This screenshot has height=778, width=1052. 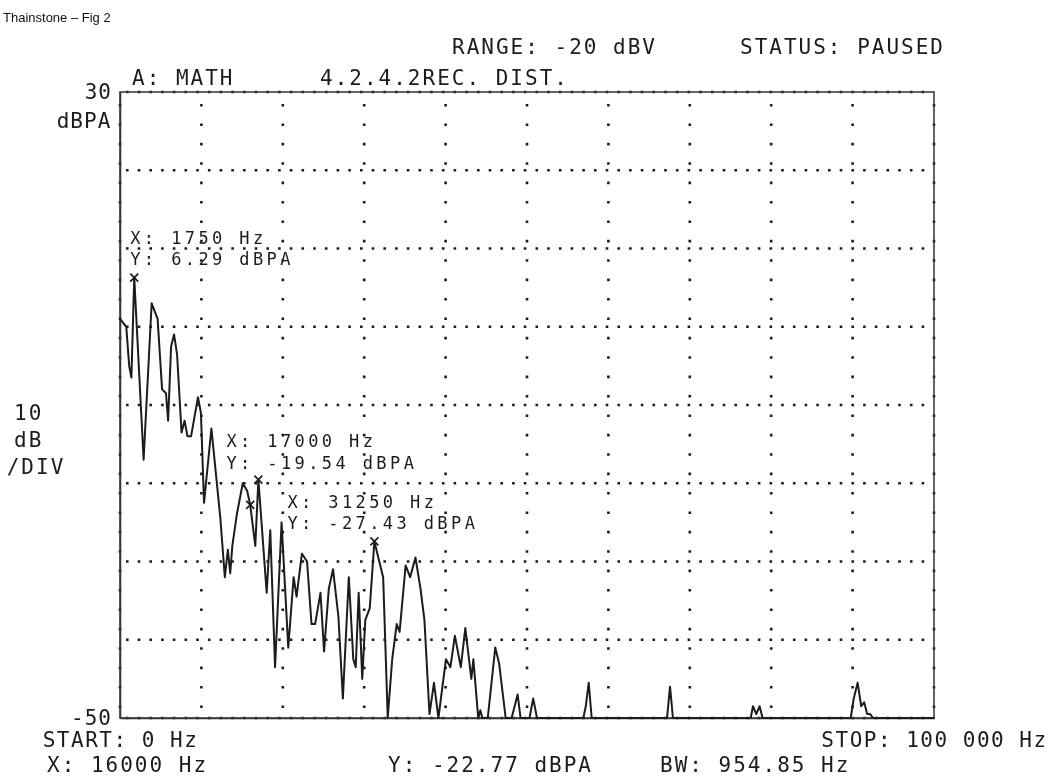 What do you see at coordinates (383, 513) in the screenshot?
I see `annotation: X: 31250 Hz Y: -27.43 dBPA` at bounding box center [383, 513].